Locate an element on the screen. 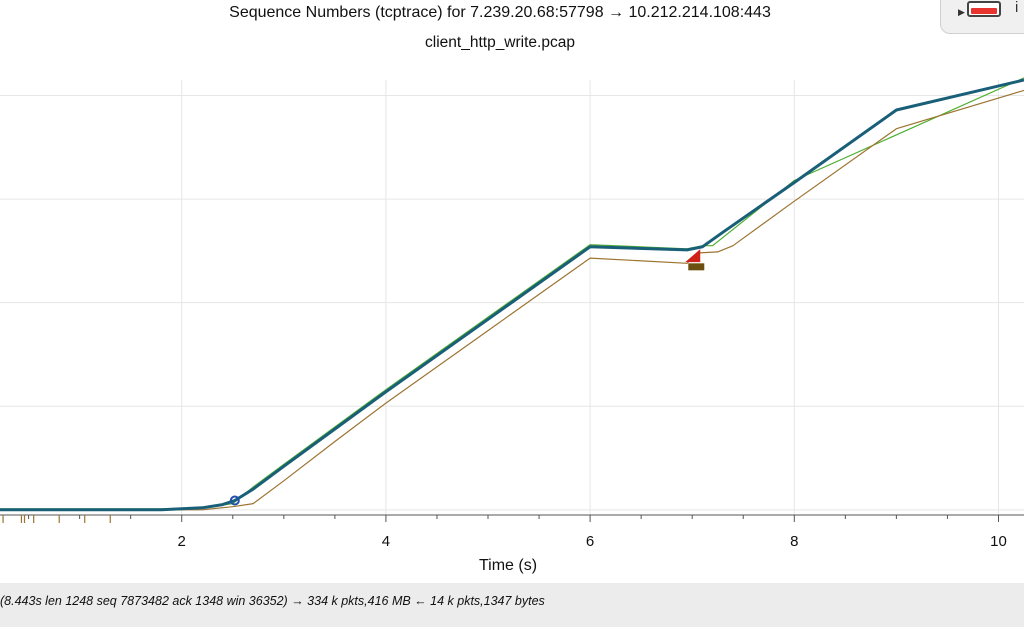 The height and width of the screenshot is (627, 1024). play-arrow-icon: ▶ is located at coordinates (961, 12).